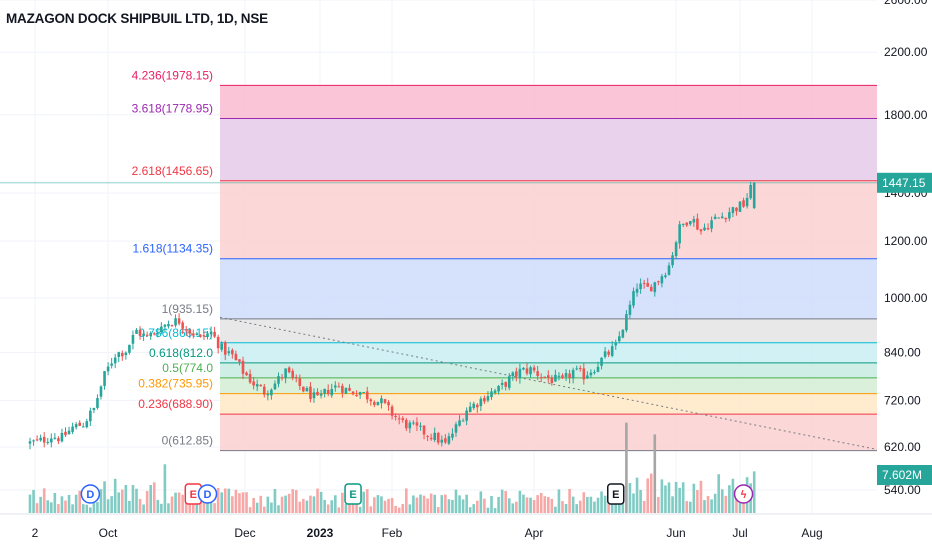  Describe the element at coordinates (392, 533) in the screenshot. I see `time-tick-label: Feb` at that location.